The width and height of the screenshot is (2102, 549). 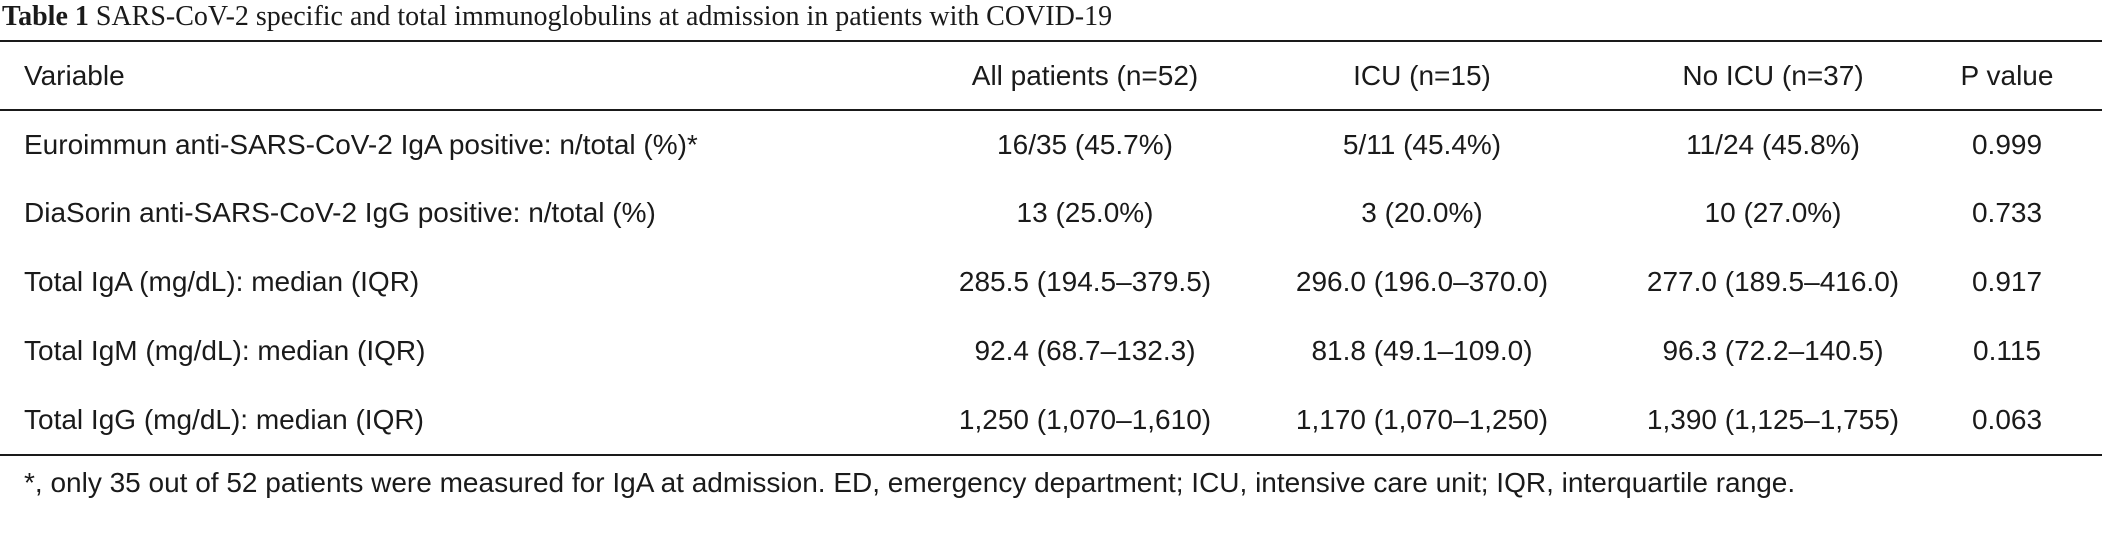 What do you see at coordinates (45, 16) in the screenshot?
I see `table-label: Table 1` at bounding box center [45, 16].